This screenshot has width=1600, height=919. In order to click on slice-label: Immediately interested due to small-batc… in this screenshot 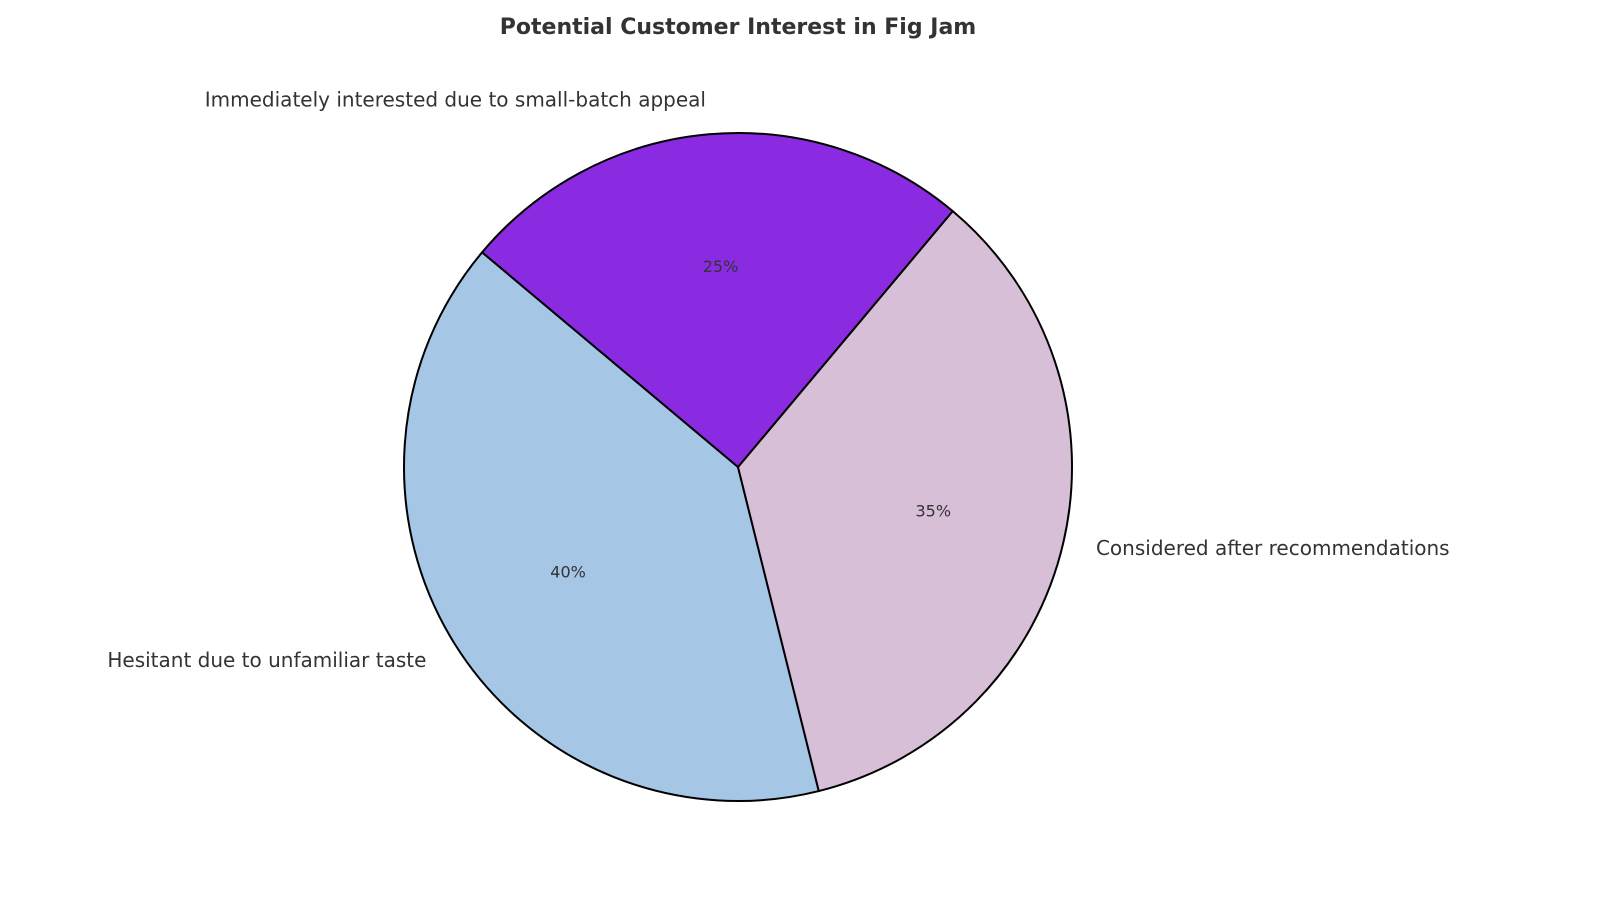, I will do `click(455, 99)`.